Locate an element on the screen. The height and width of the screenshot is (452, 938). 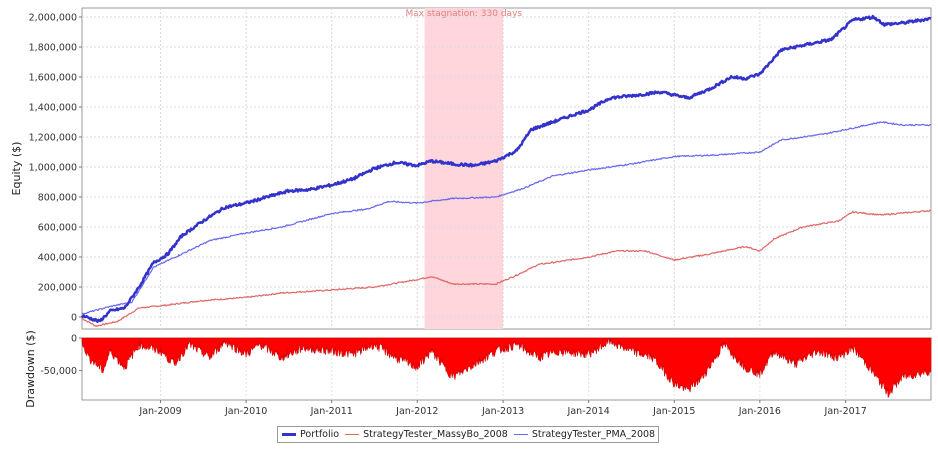
legend-item-portfolio: Portfolio is located at coordinates (310, 434).